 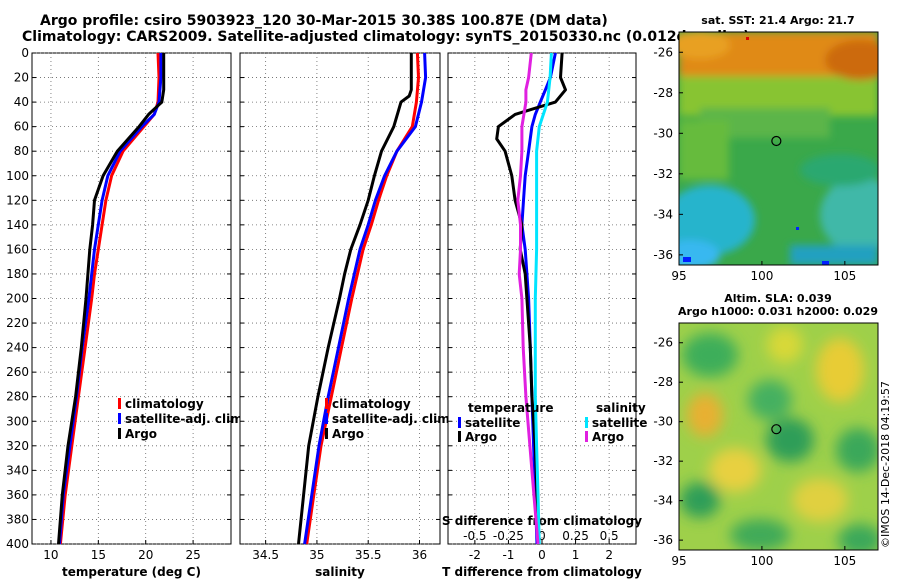 I want to click on y-tick-label: 340, so click(x=17, y=470).